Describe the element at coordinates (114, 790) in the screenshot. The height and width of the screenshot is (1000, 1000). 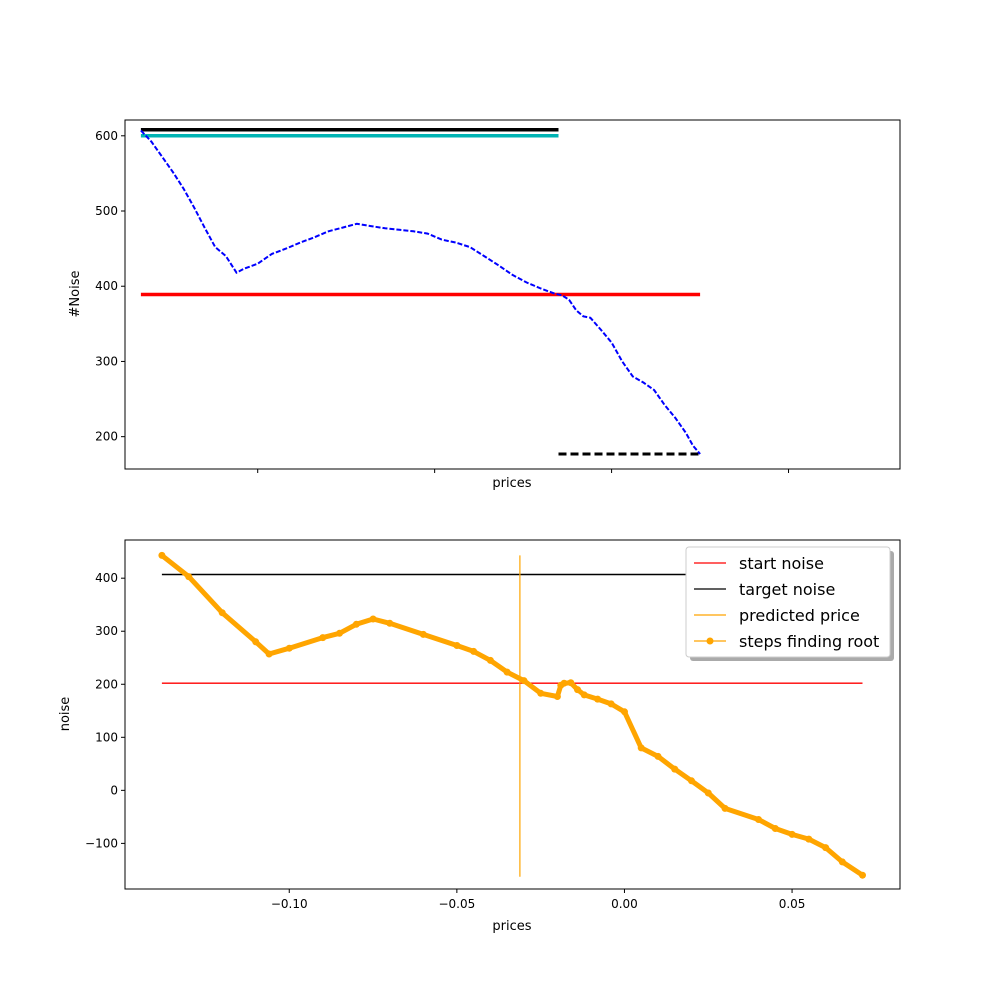
I see `bottom-y-tick-label: 0` at that location.